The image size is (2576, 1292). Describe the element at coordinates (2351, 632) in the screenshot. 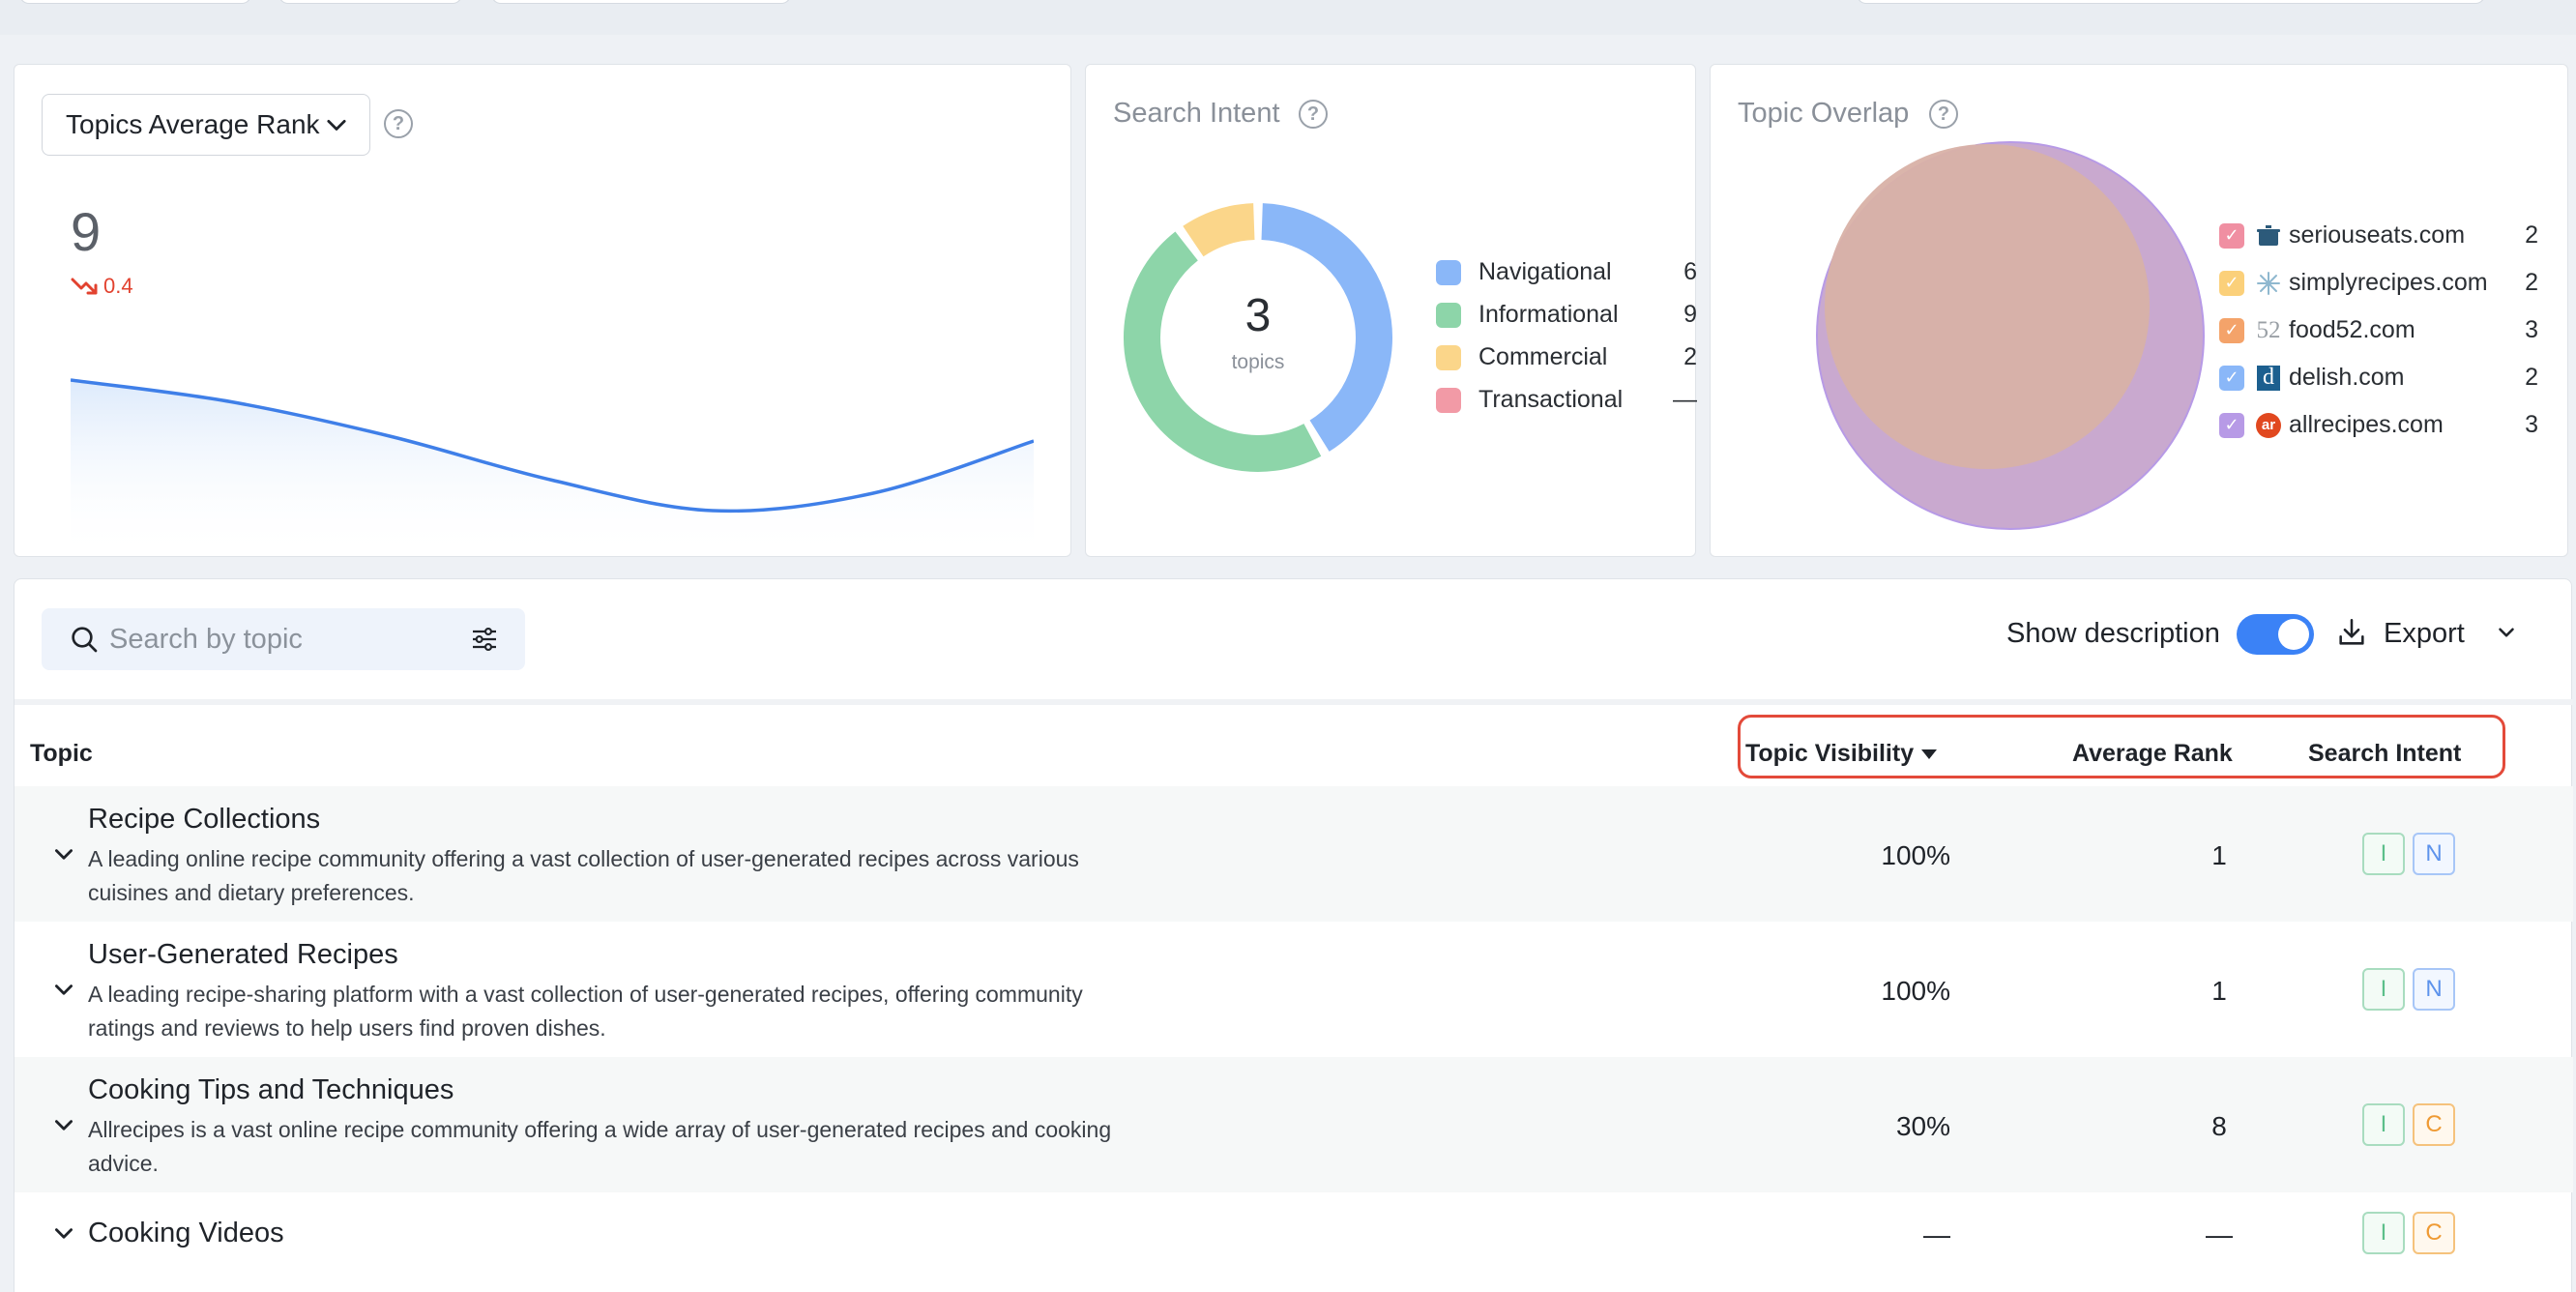

I see `download-icon` at that location.